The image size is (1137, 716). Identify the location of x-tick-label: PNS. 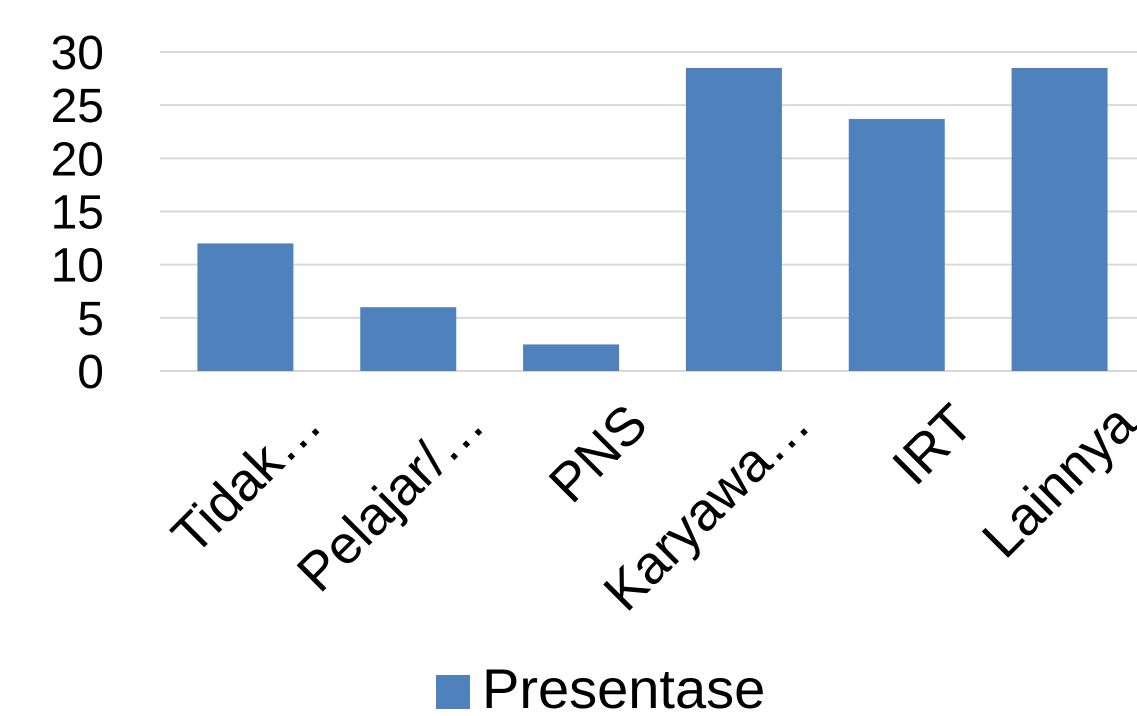
(598, 453).